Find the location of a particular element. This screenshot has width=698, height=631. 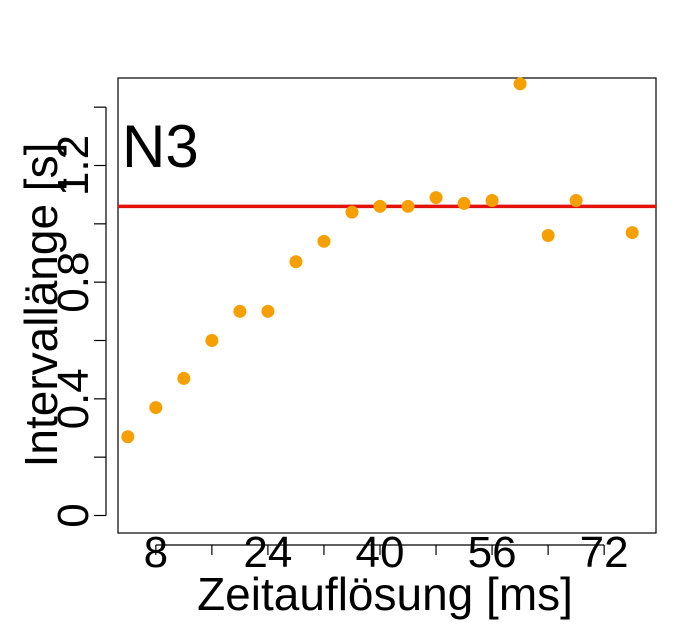

x-tick-label: 56 is located at coordinates (492, 552).